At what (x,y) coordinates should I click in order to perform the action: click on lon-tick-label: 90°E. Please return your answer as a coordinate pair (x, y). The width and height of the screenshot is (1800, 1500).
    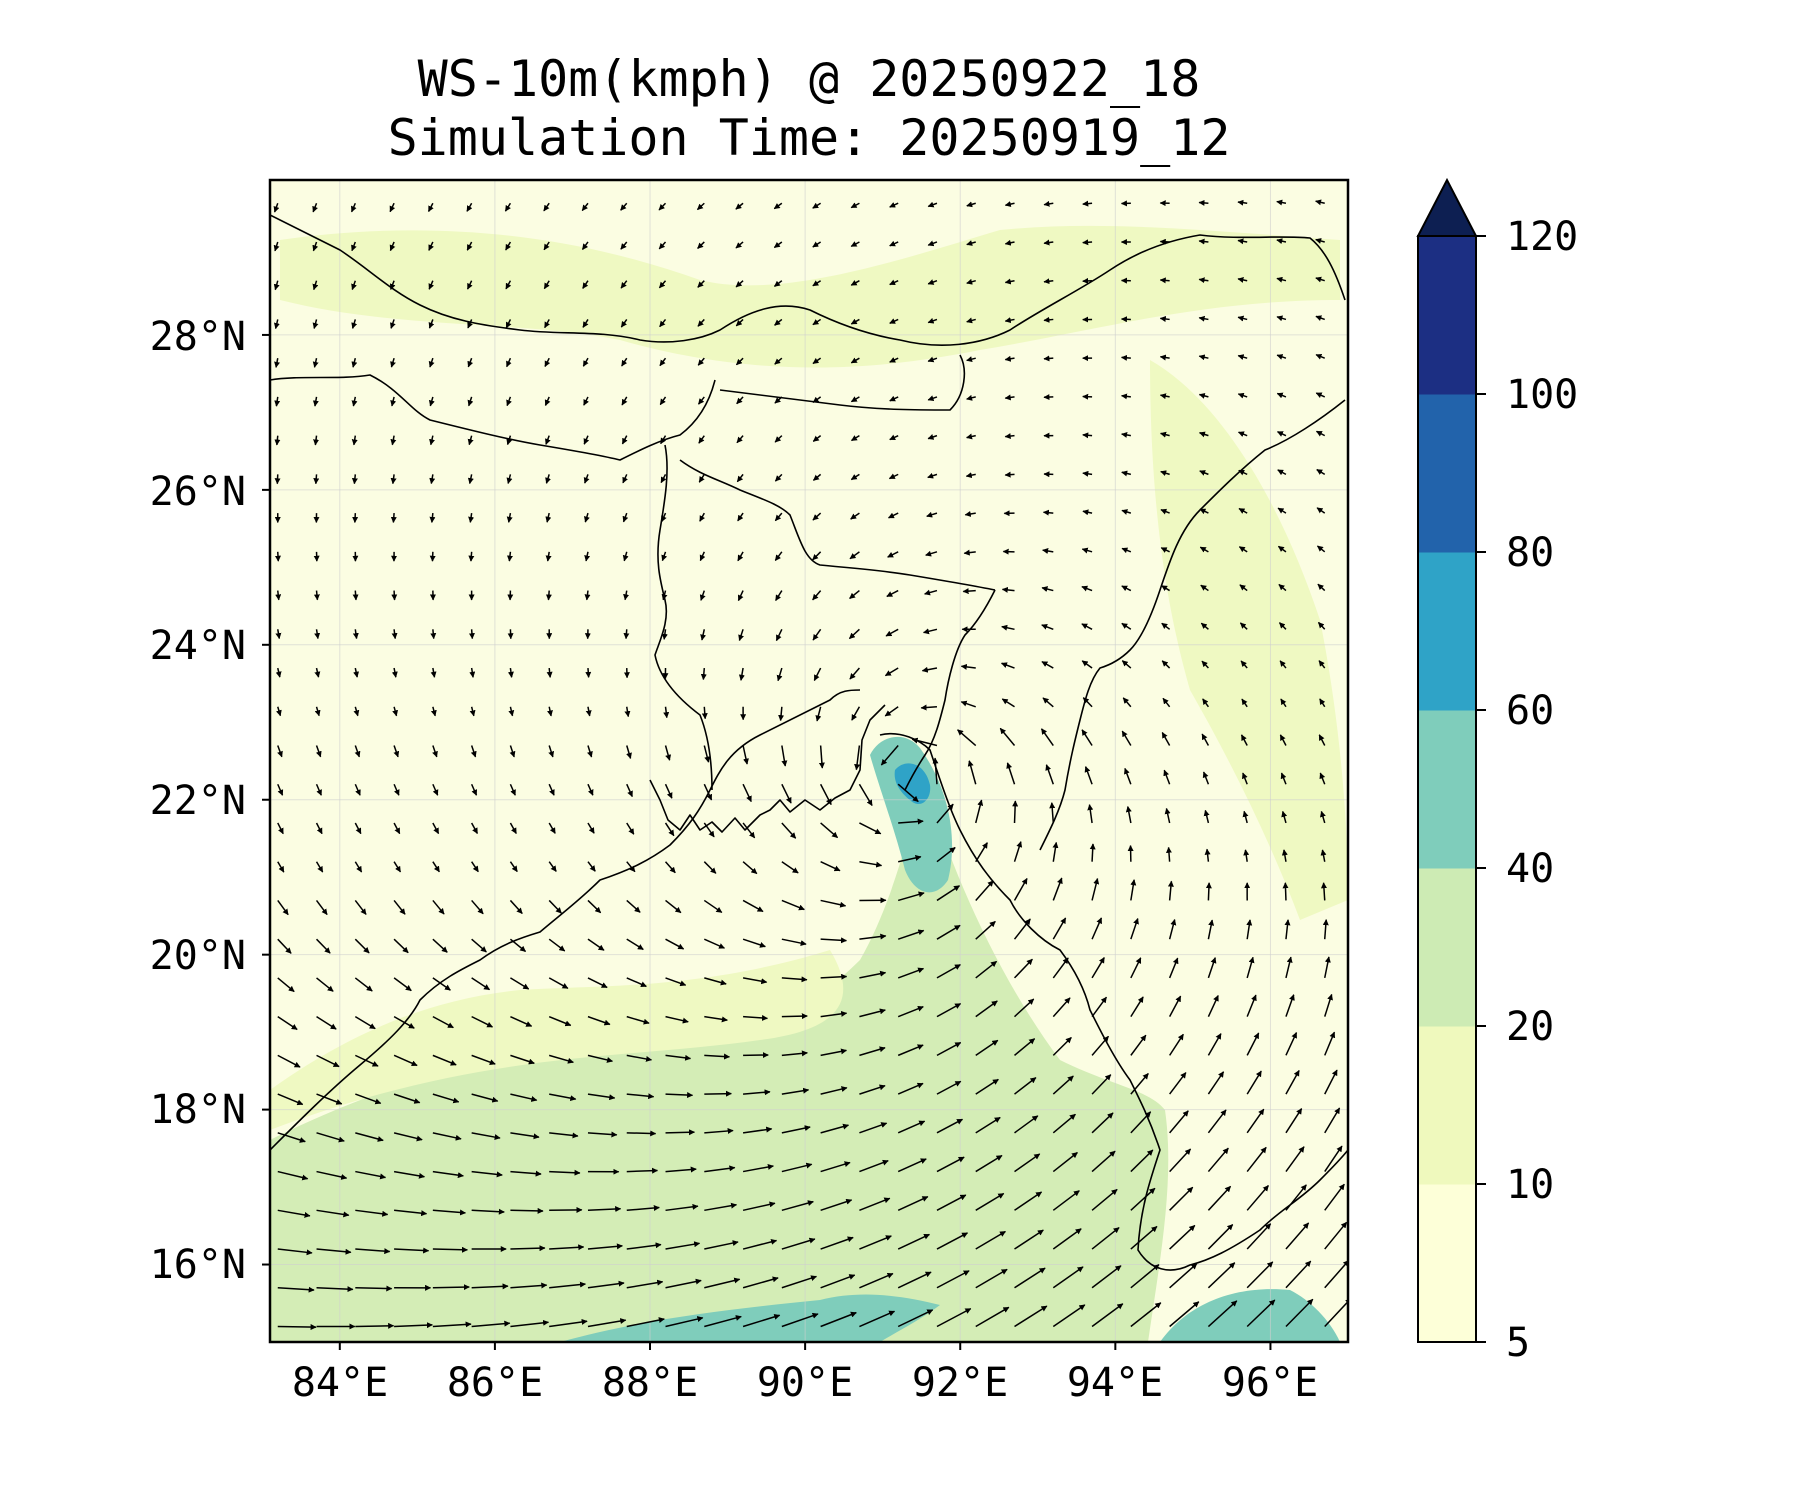
    Looking at the image, I should click on (805, 1383).